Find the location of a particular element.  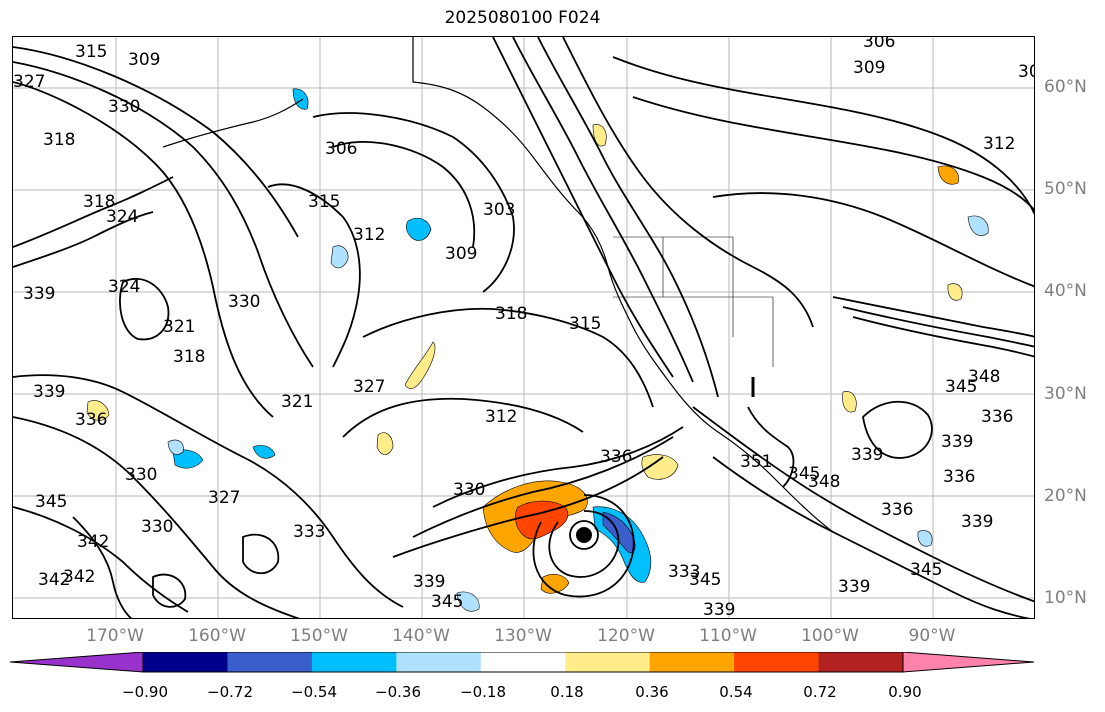

lon-label-120w: 120°W is located at coordinates (626, 636).